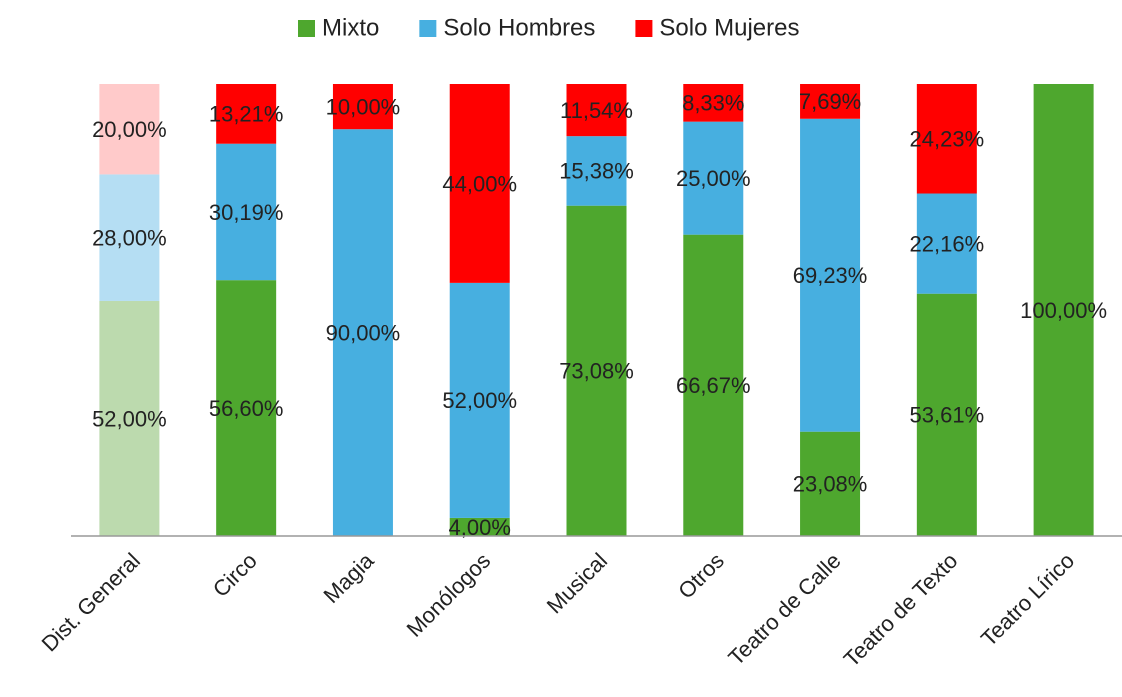  I want to click on value-label: 66,67%, so click(713, 385).